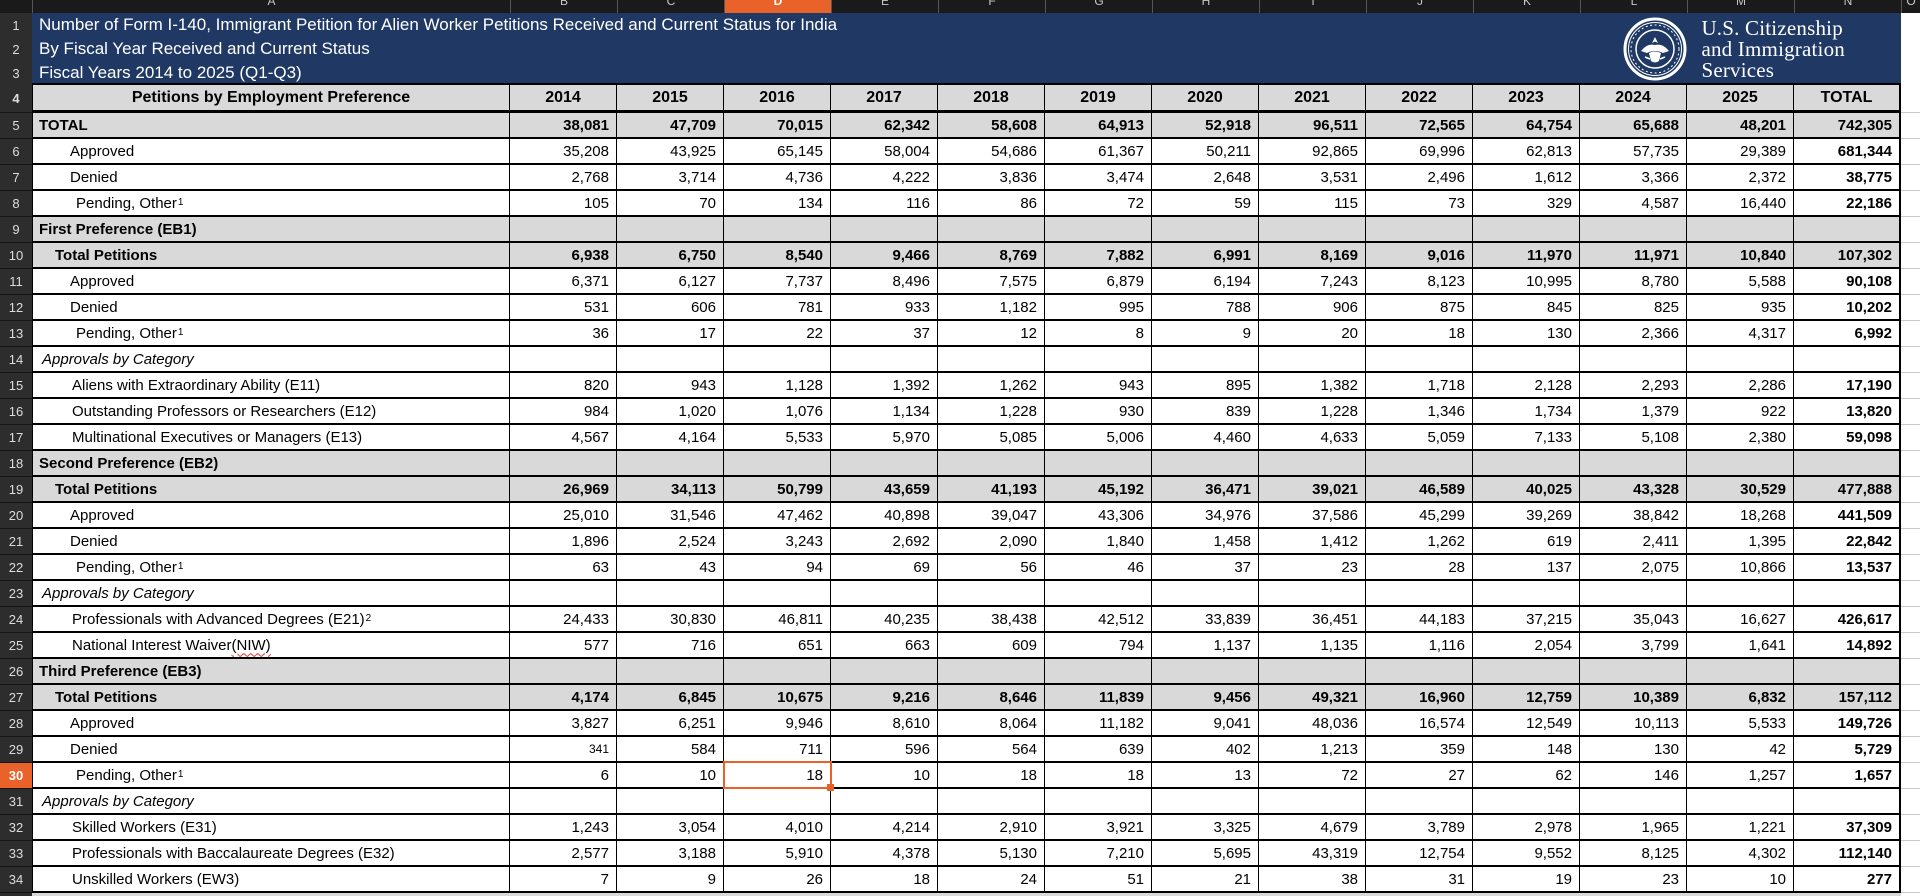 Image resolution: width=1920 pixels, height=896 pixels. What do you see at coordinates (1419, 542) in the screenshot?
I see `cell-2022-row21: 1,262` at bounding box center [1419, 542].